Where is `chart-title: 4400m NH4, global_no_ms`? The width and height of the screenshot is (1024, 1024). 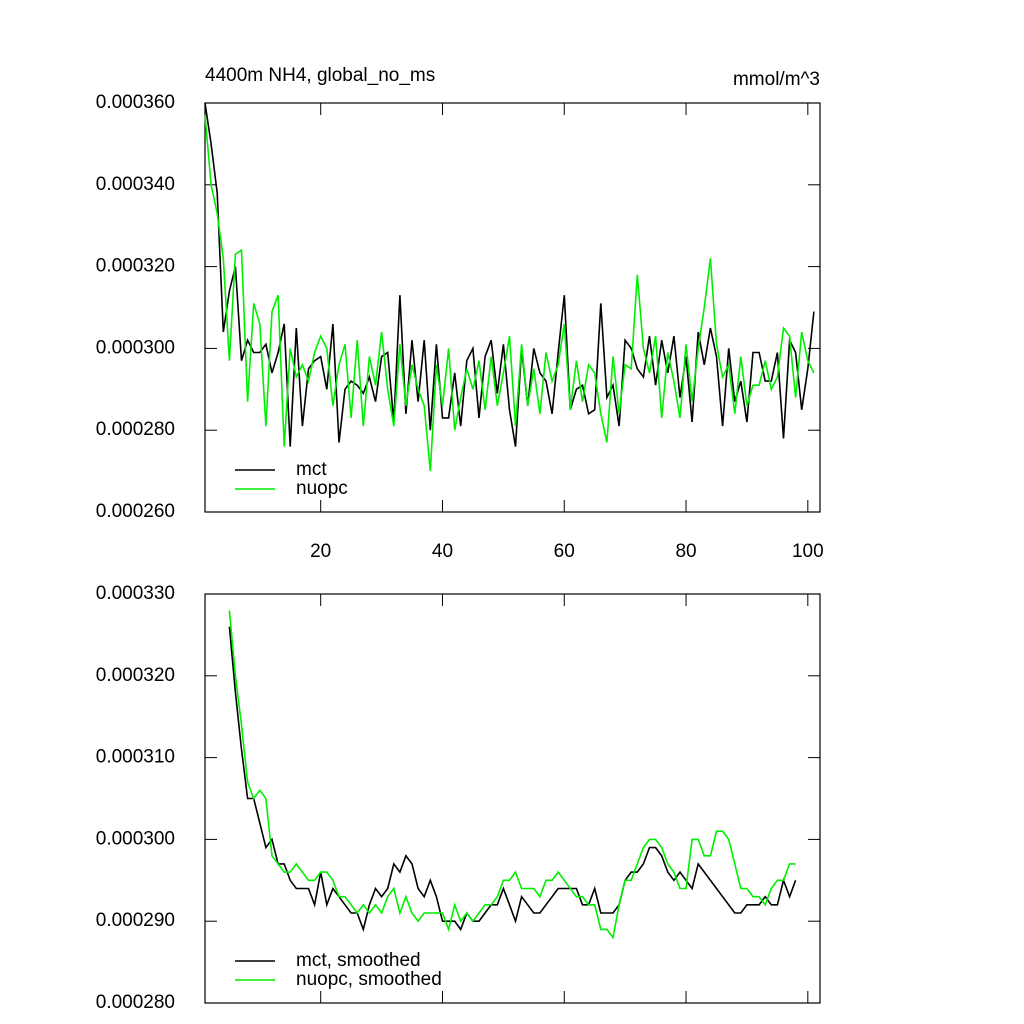 chart-title: 4400m NH4, global_no_ms is located at coordinates (320, 75).